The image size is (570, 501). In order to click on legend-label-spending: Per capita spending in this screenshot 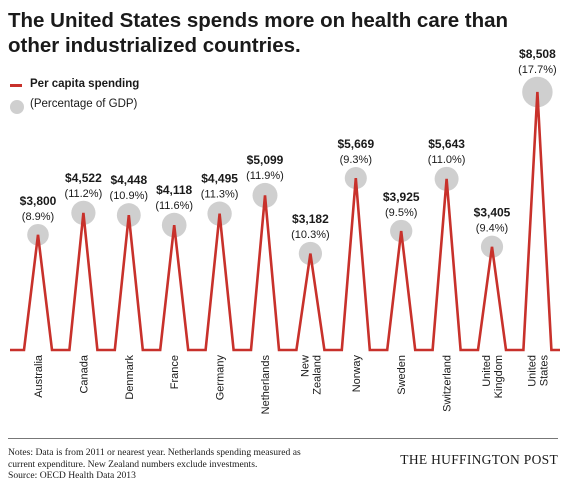, I will do `click(85, 84)`.